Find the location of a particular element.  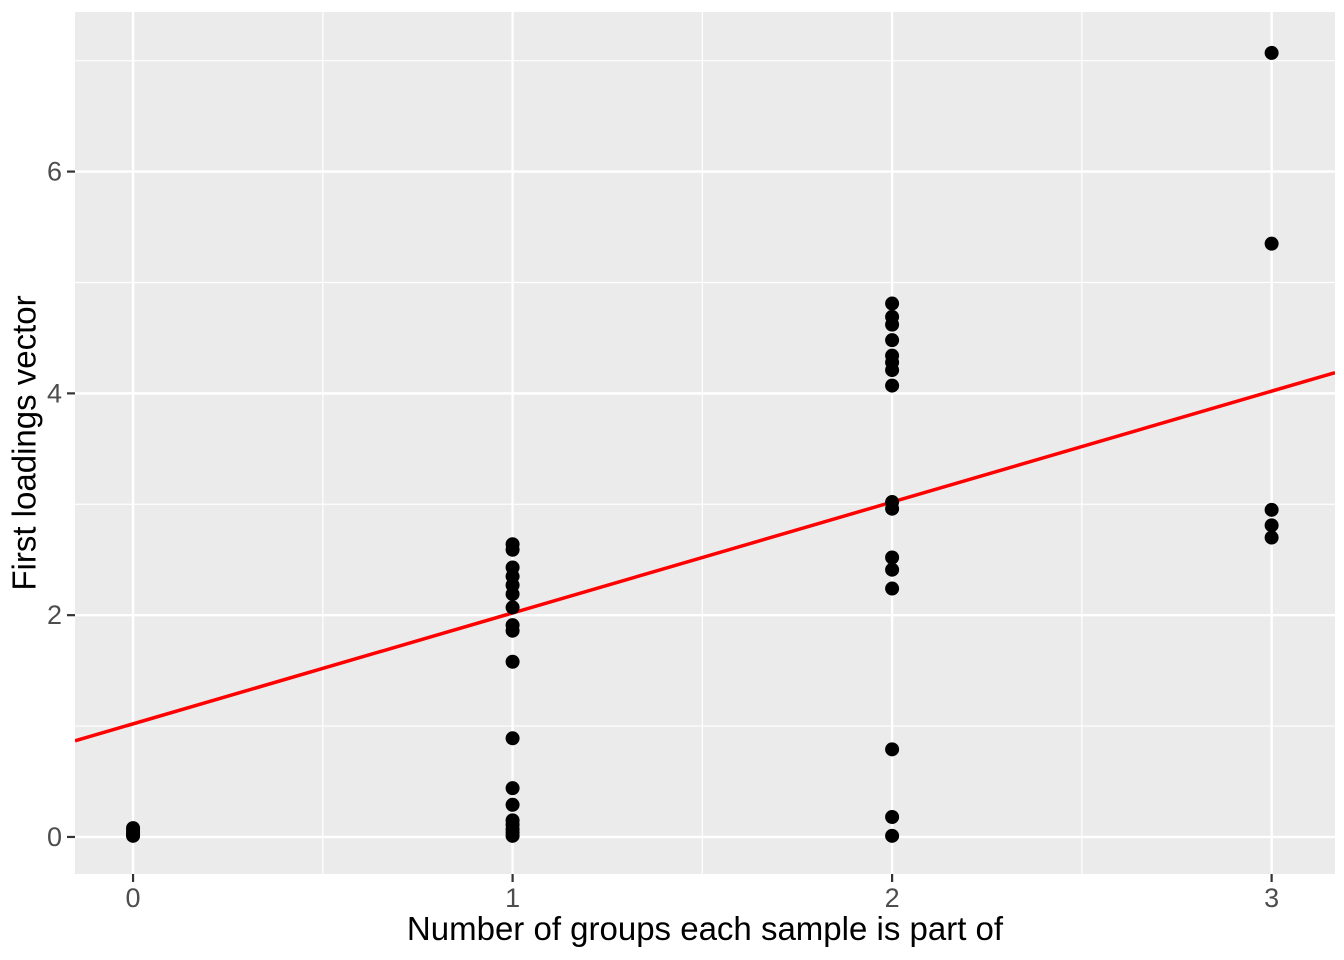

x-tick-label: 2 is located at coordinates (892, 898).